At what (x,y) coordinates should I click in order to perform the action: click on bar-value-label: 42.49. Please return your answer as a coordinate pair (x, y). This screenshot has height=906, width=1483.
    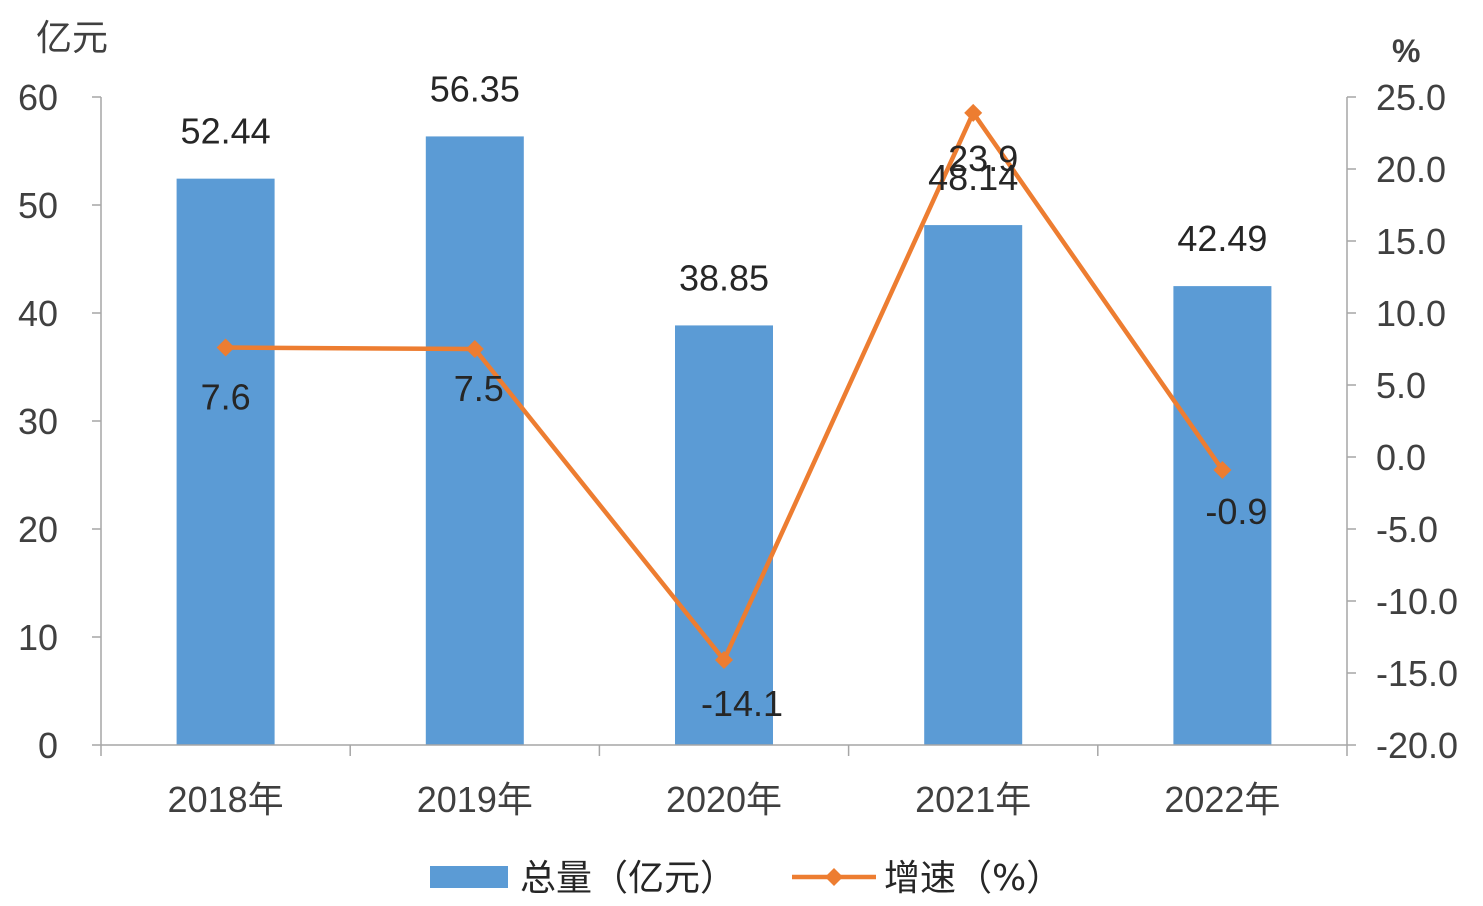
    Looking at the image, I should click on (1222, 238).